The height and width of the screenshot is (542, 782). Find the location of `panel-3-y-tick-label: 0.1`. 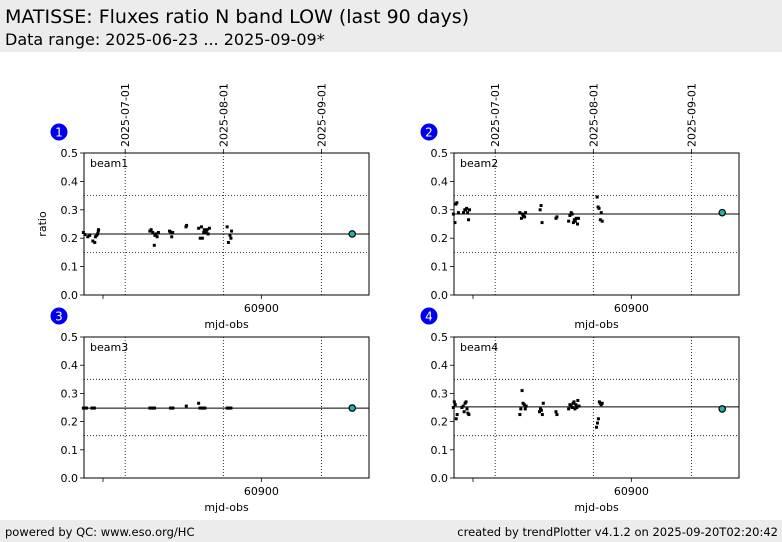

panel-3-y-tick-label: 0.1 is located at coordinates (70, 450).